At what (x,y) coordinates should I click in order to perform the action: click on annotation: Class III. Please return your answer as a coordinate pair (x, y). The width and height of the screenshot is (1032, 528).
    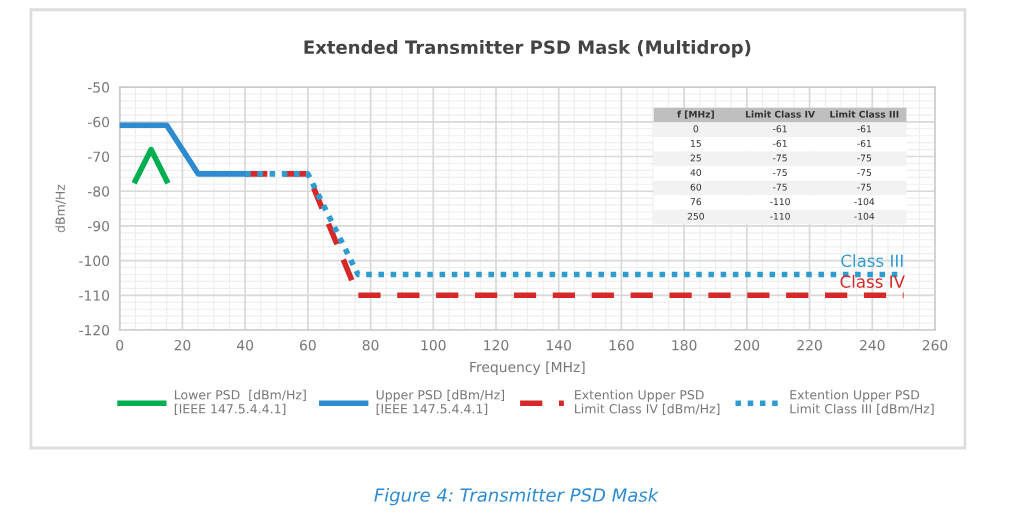
    Looking at the image, I should click on (872, 261).